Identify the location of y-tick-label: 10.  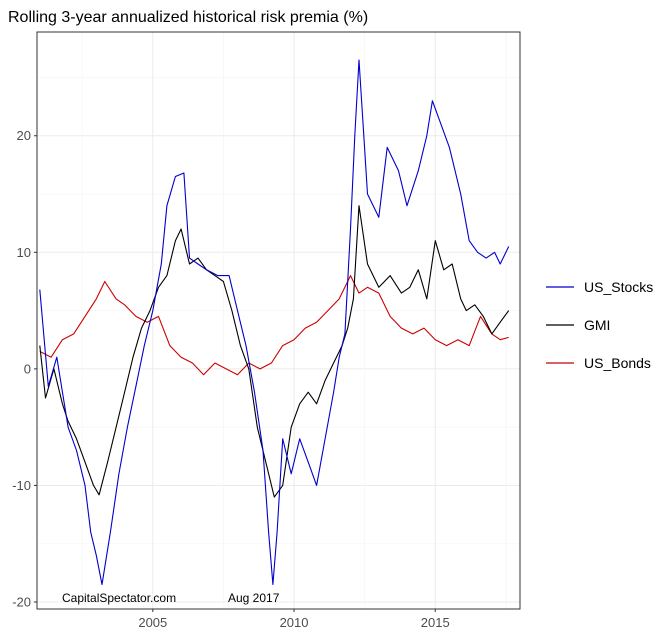
(24, 252).